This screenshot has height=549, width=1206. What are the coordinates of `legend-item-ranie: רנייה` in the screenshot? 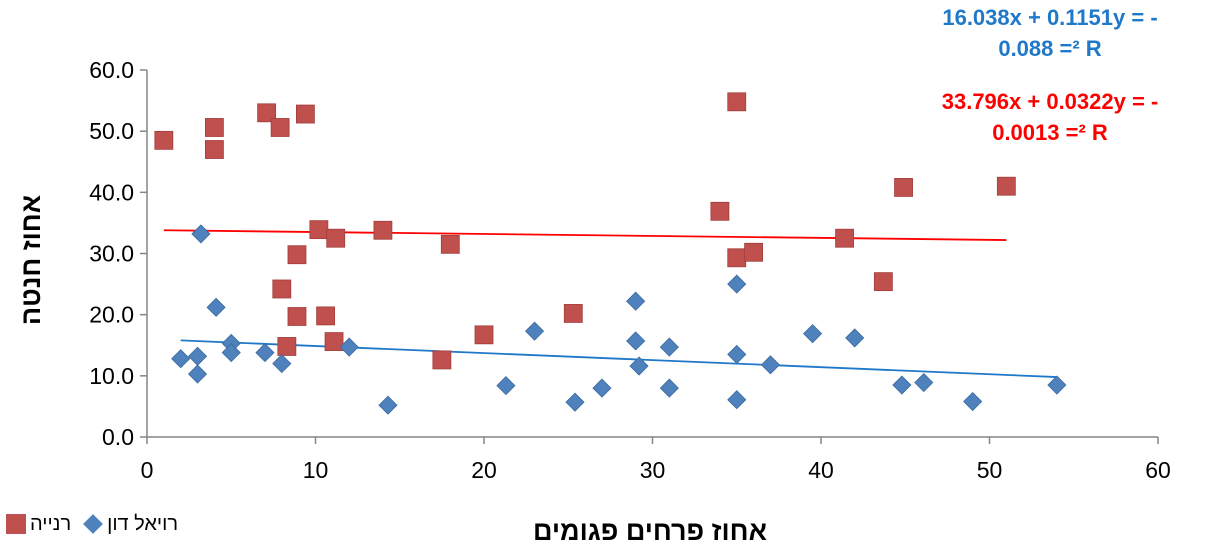 It's located at (38, 524).